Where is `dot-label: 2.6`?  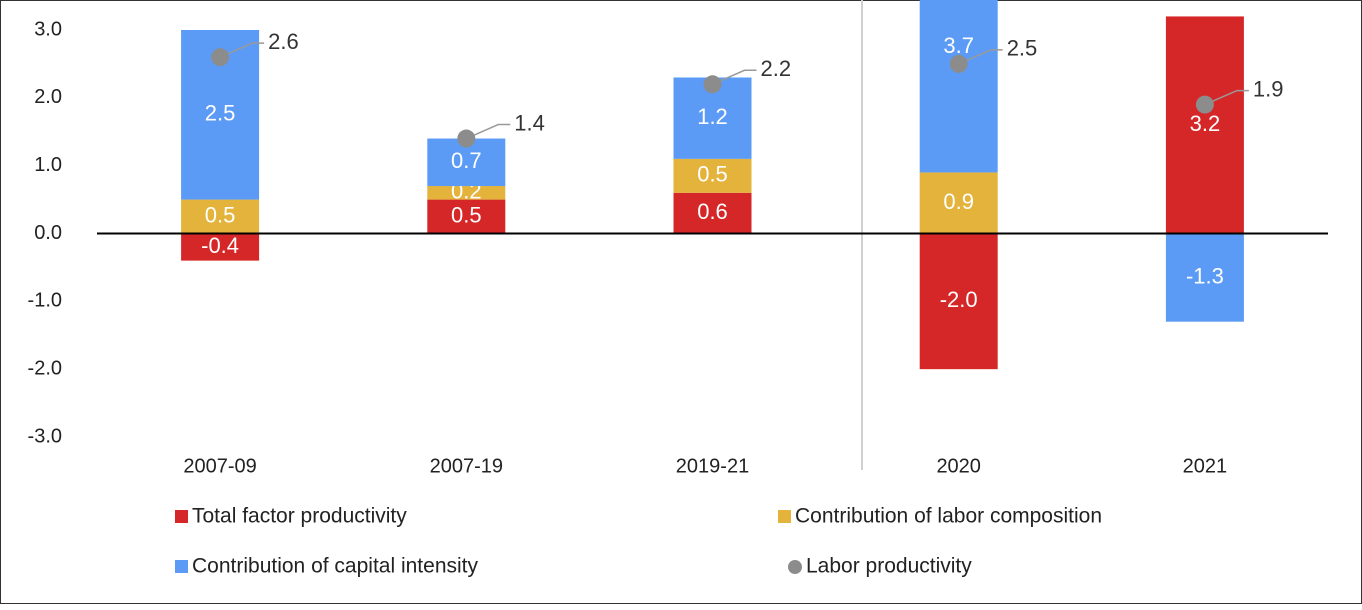
dot-label: 2.6 is located at coordinates (283, 41).